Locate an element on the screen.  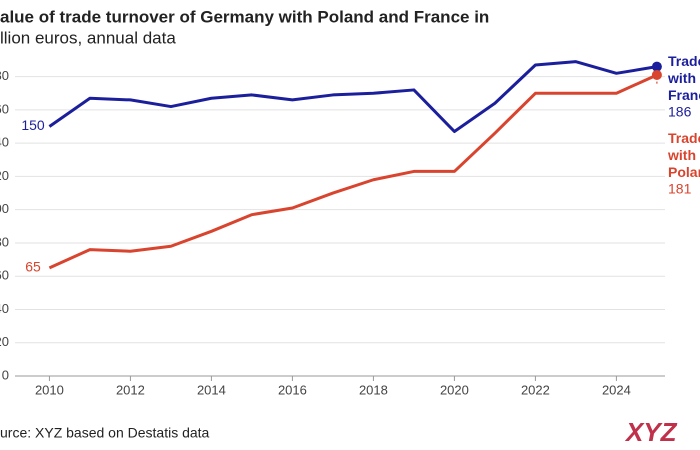
y-tick-label: 100 is located at coordinates (4, 208).